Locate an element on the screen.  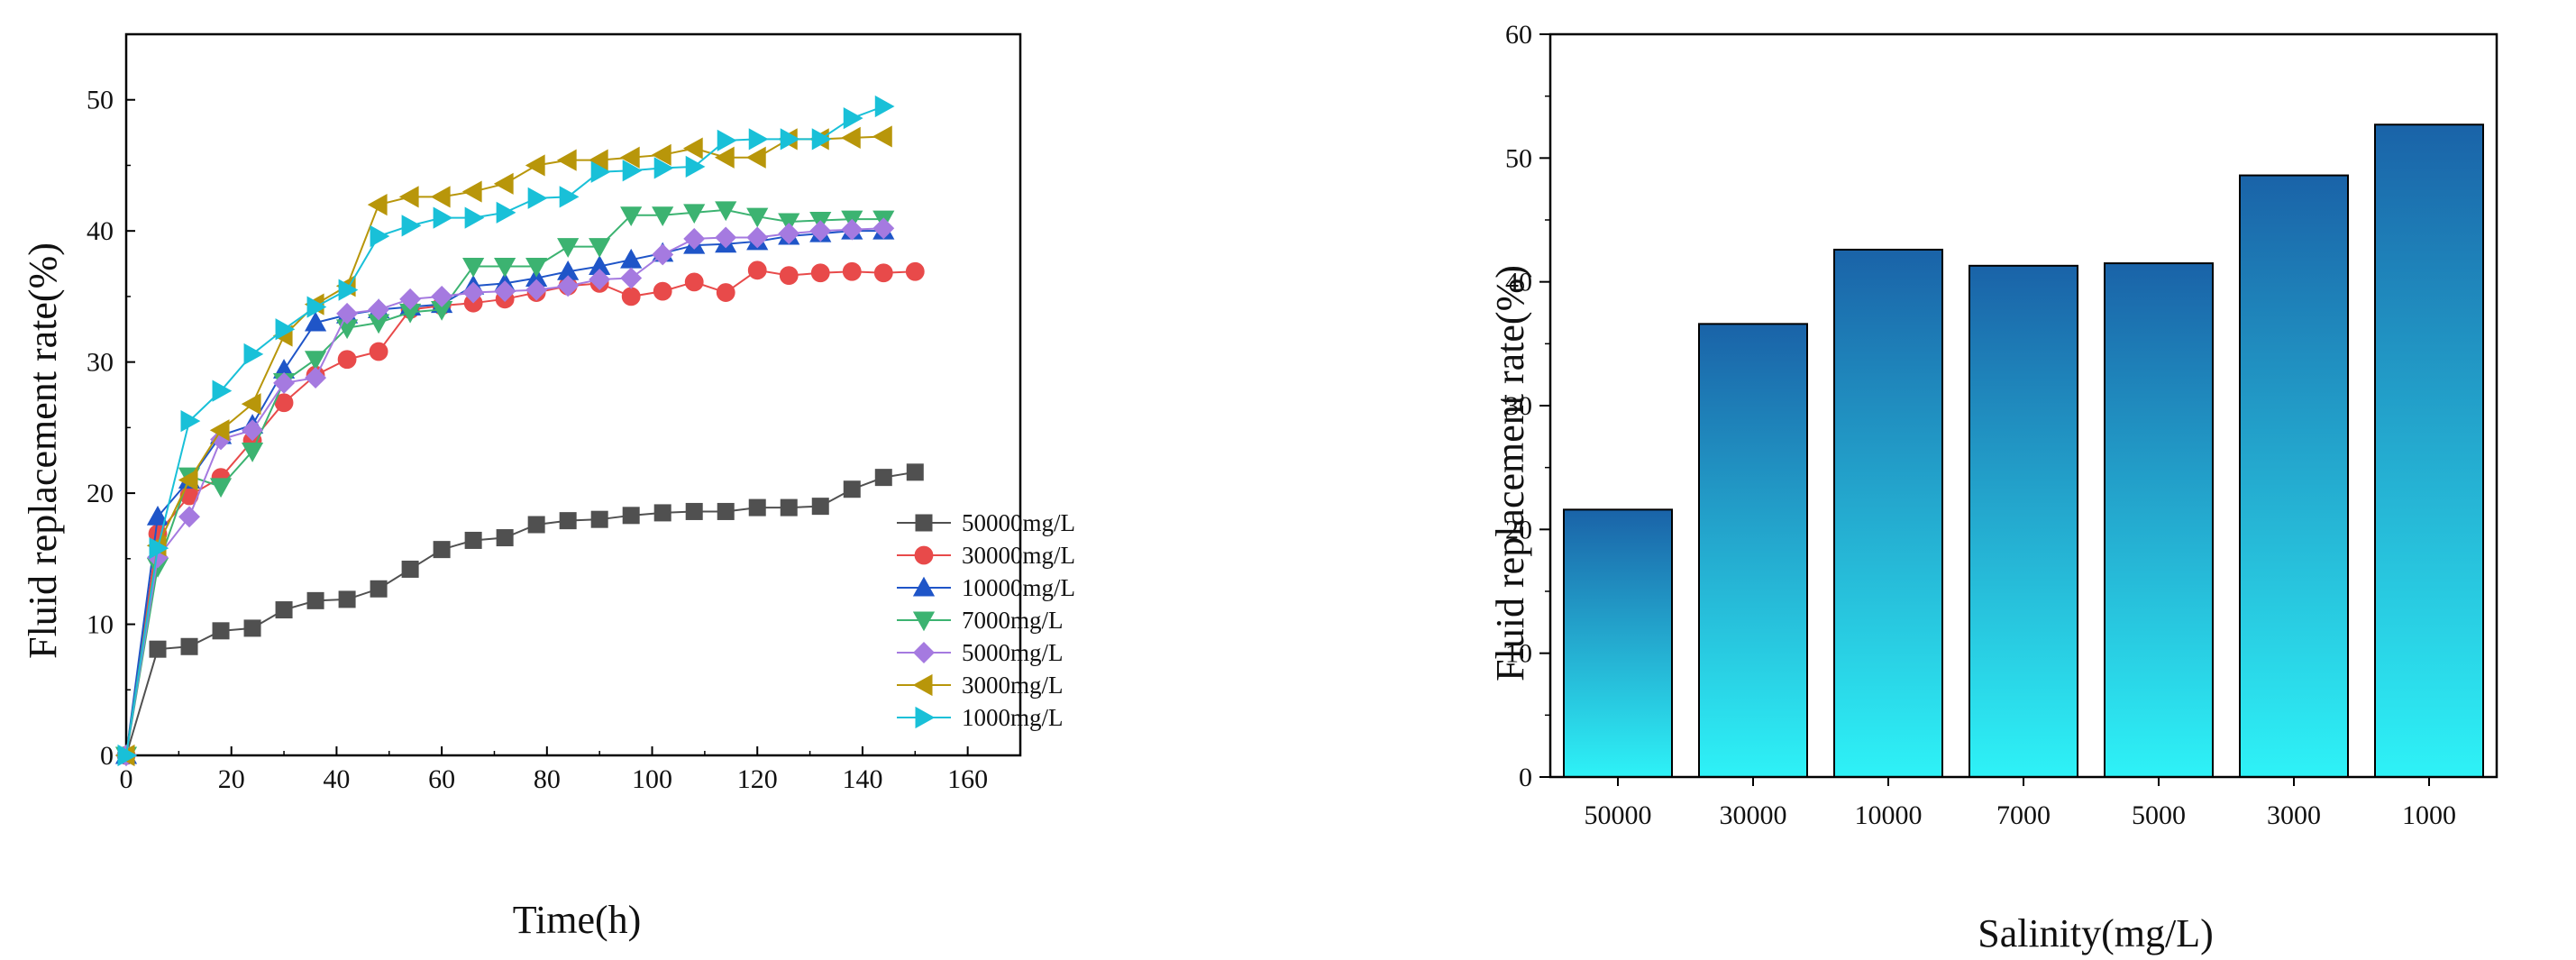
line-chart-y-axis-label: Fluid replacement rate(%) is located at coordinates (43, 450).